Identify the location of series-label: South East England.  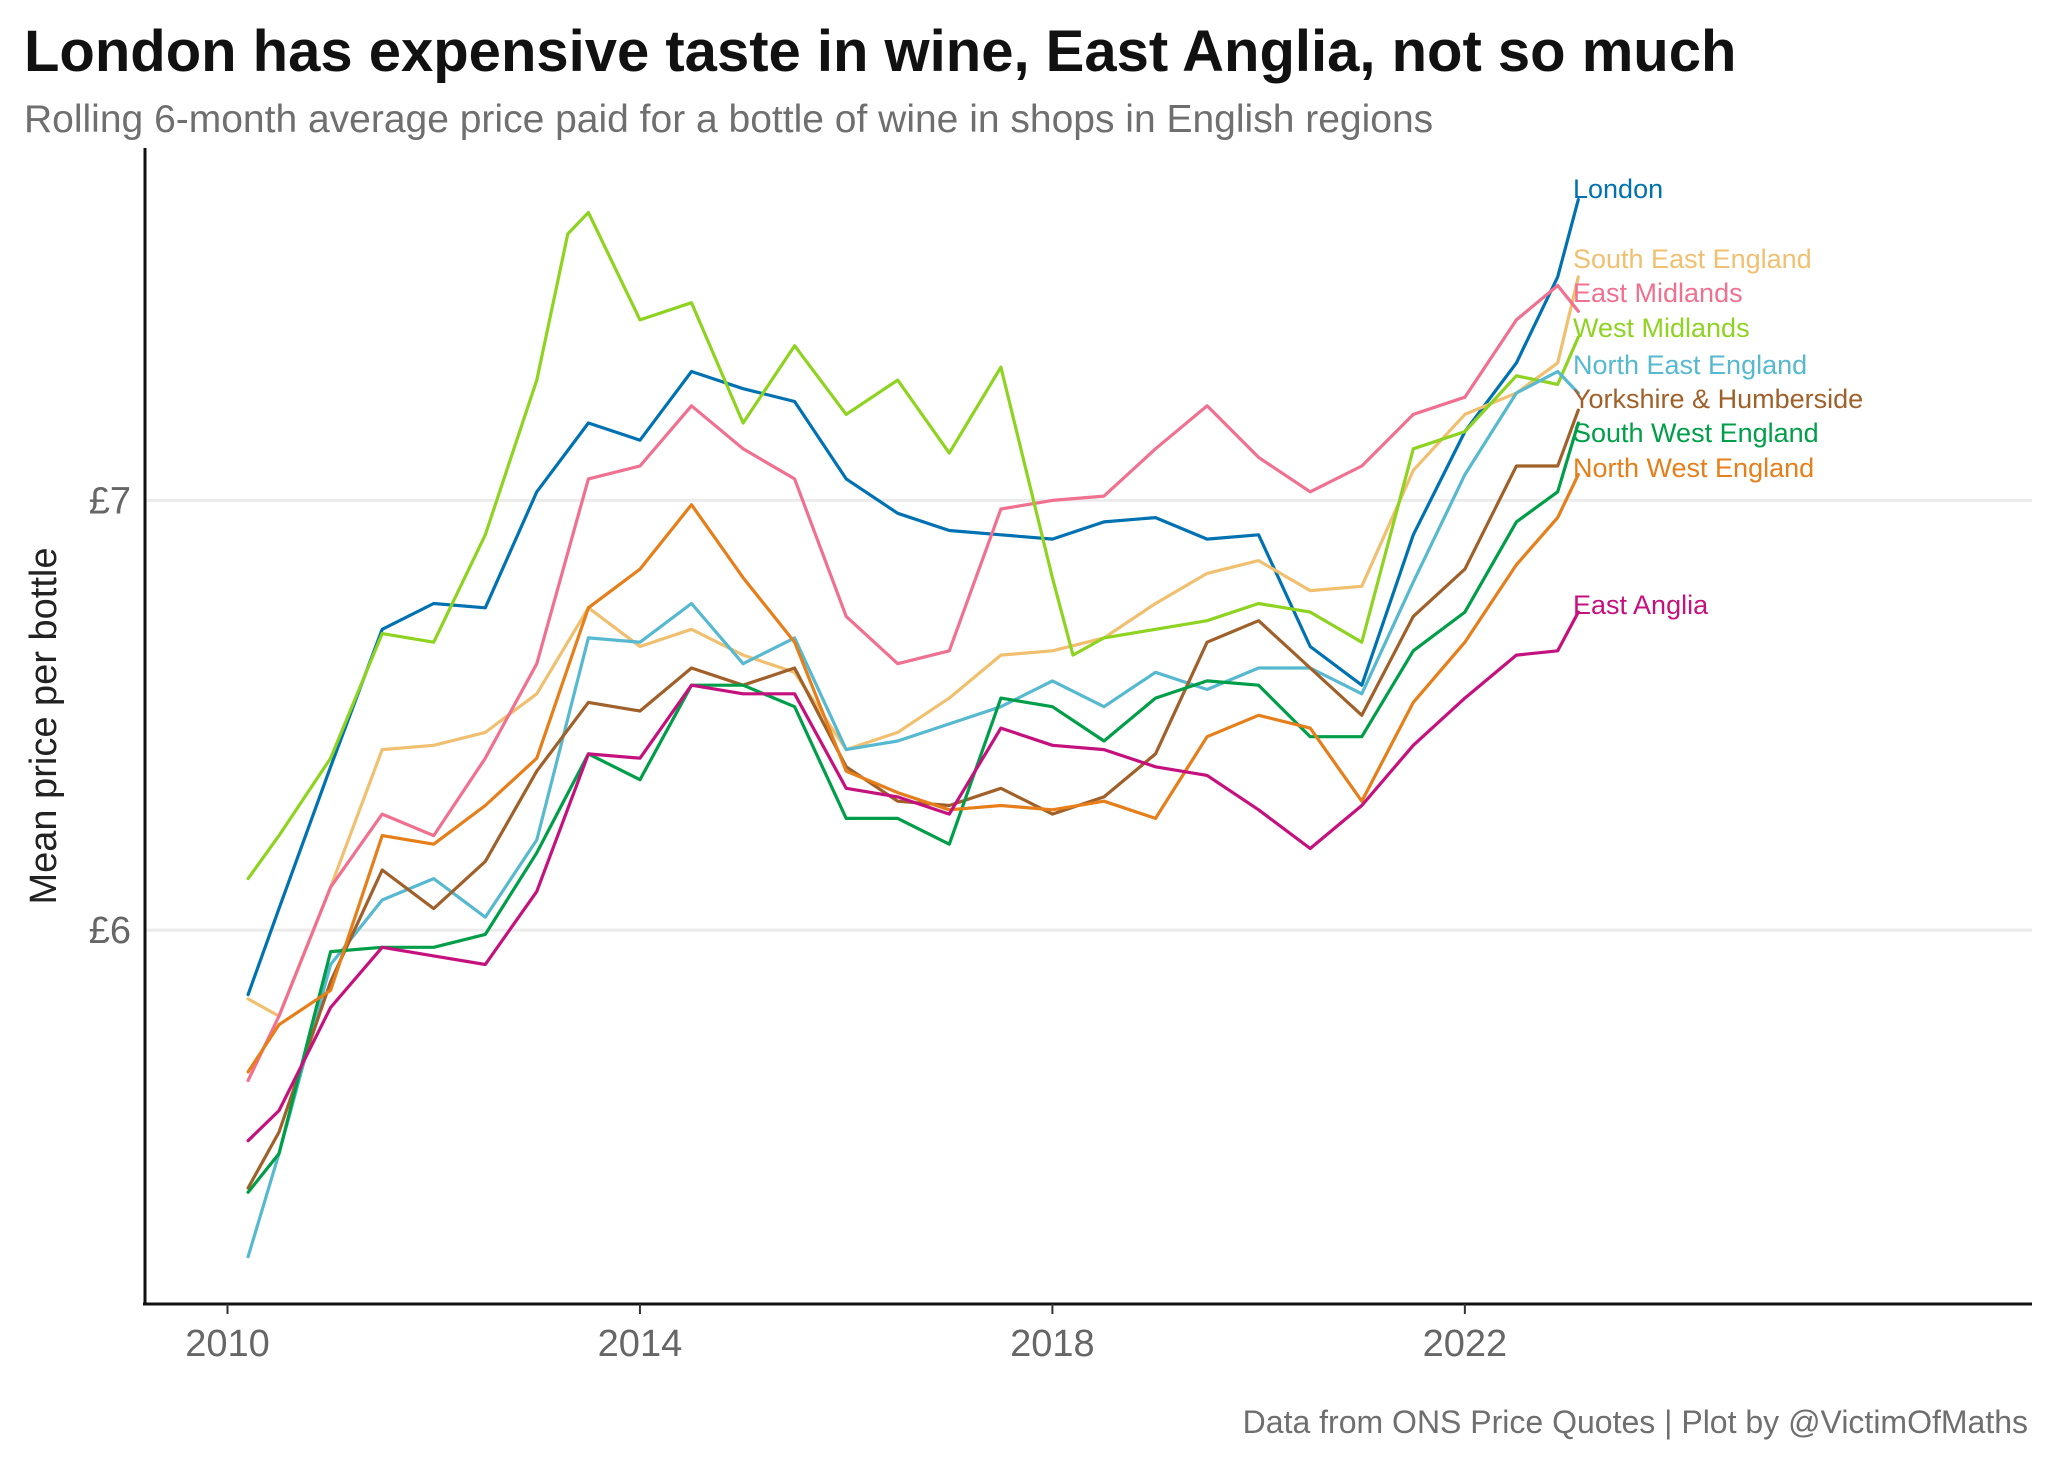
(1692, 259).